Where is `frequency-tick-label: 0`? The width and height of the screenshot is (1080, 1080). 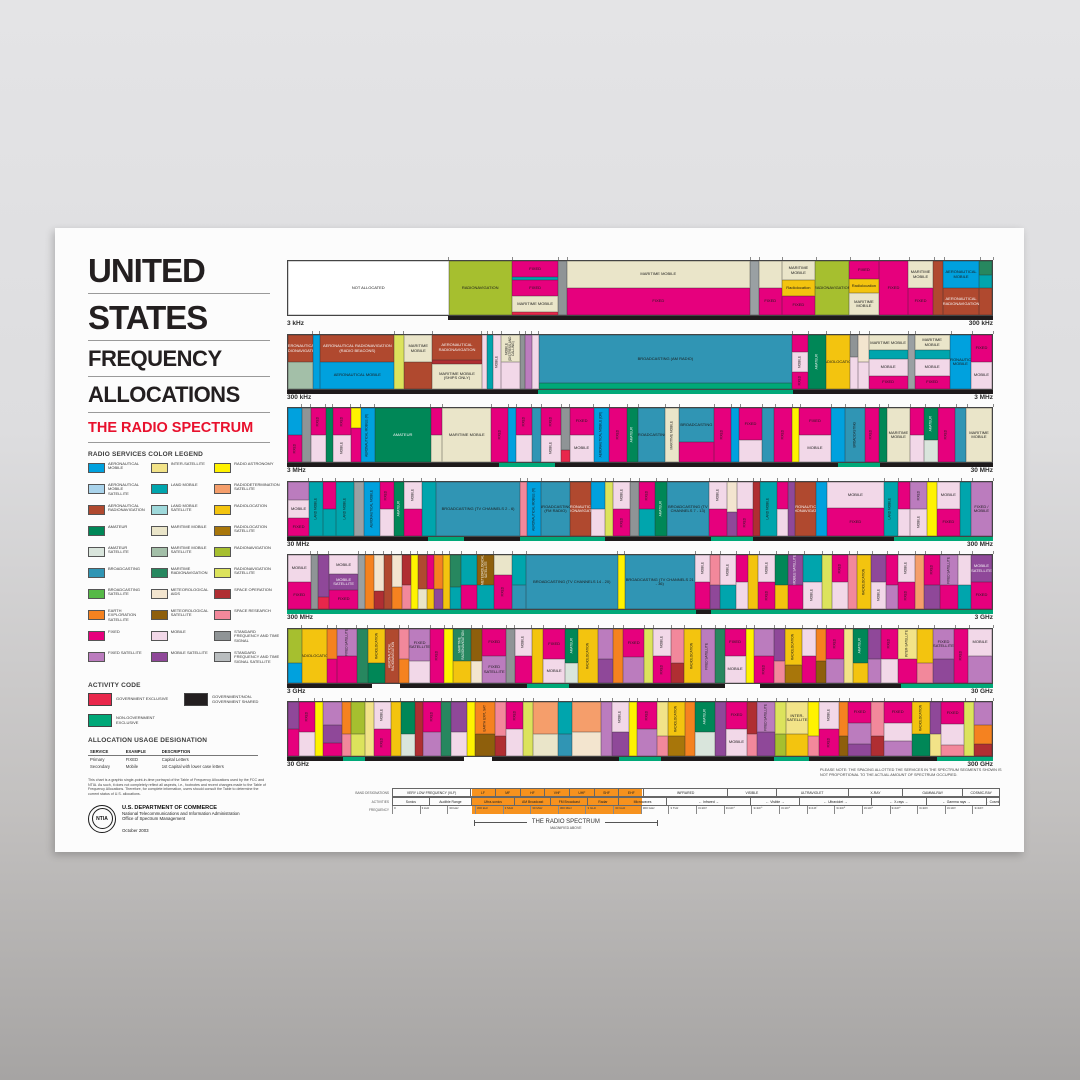 frequency-tick-label: 0 is located at coordinates (406, 810).